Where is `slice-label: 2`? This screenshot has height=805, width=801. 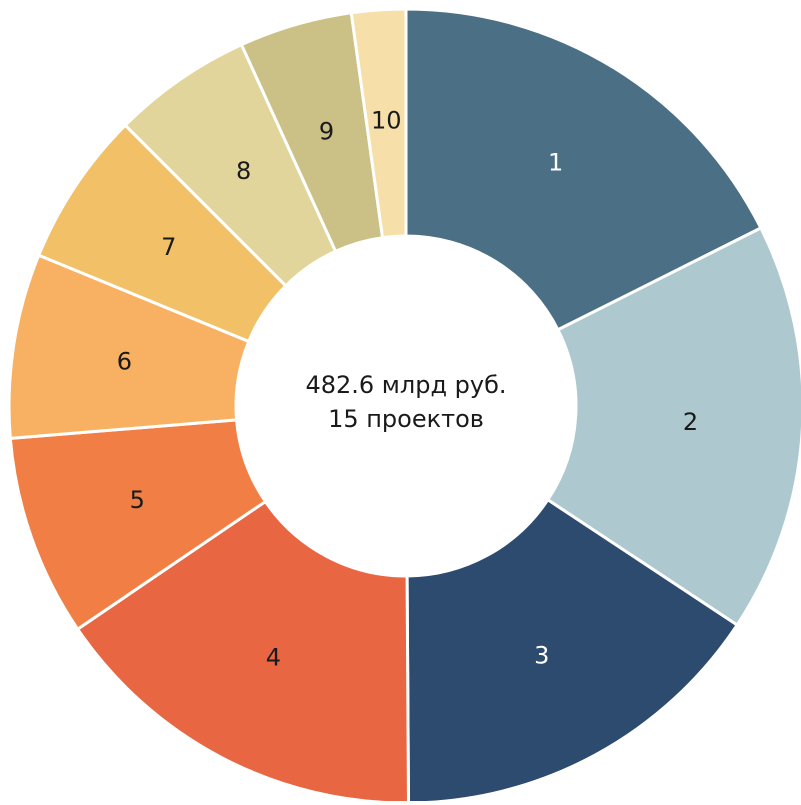
slice-label: 2 is located at coordinates (690, 422).